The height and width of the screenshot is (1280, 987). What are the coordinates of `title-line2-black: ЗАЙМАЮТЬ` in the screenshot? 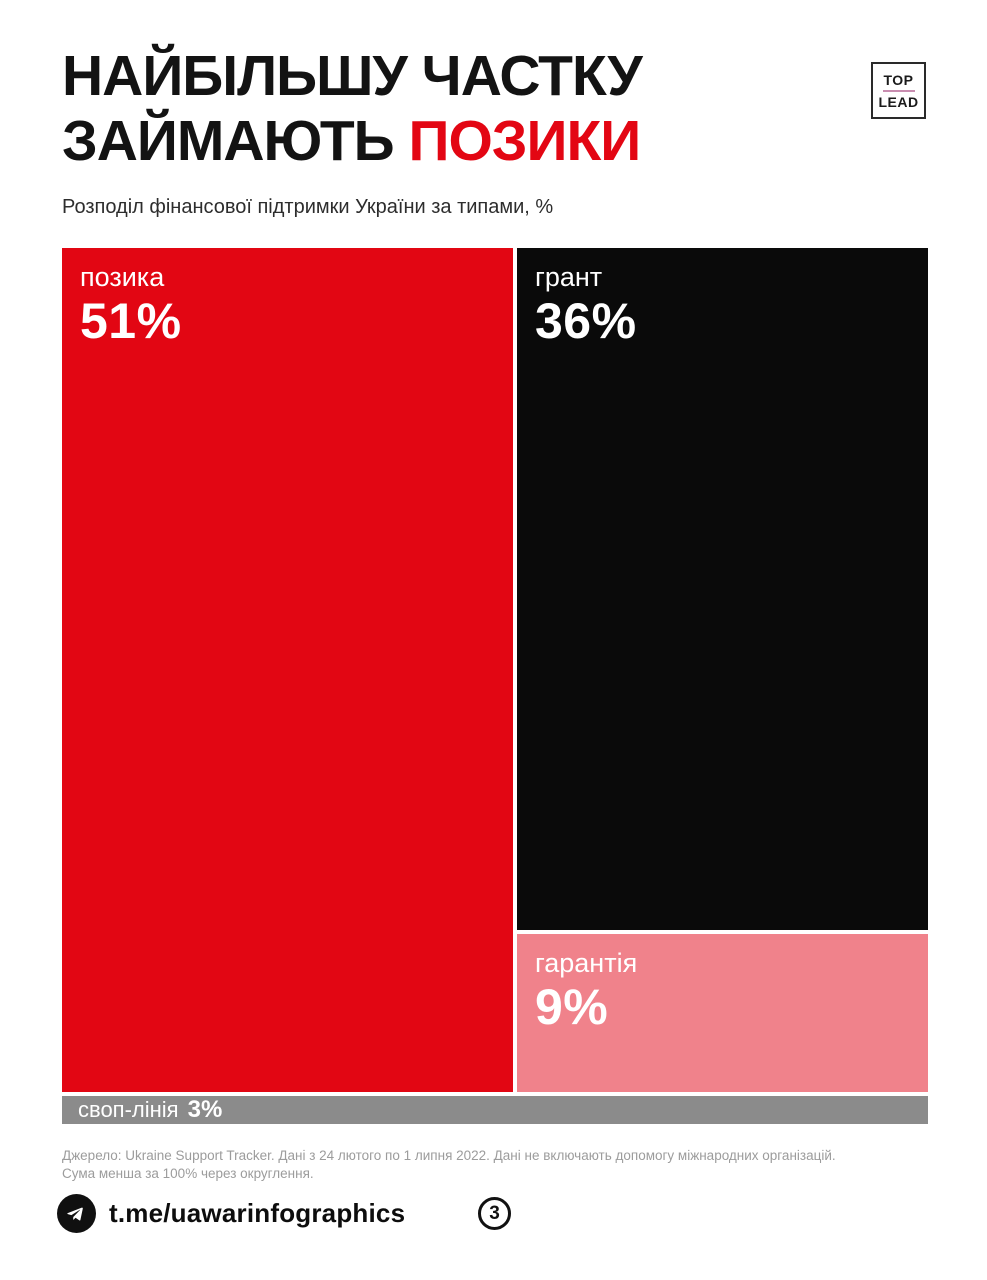 It's located at (235, 141).